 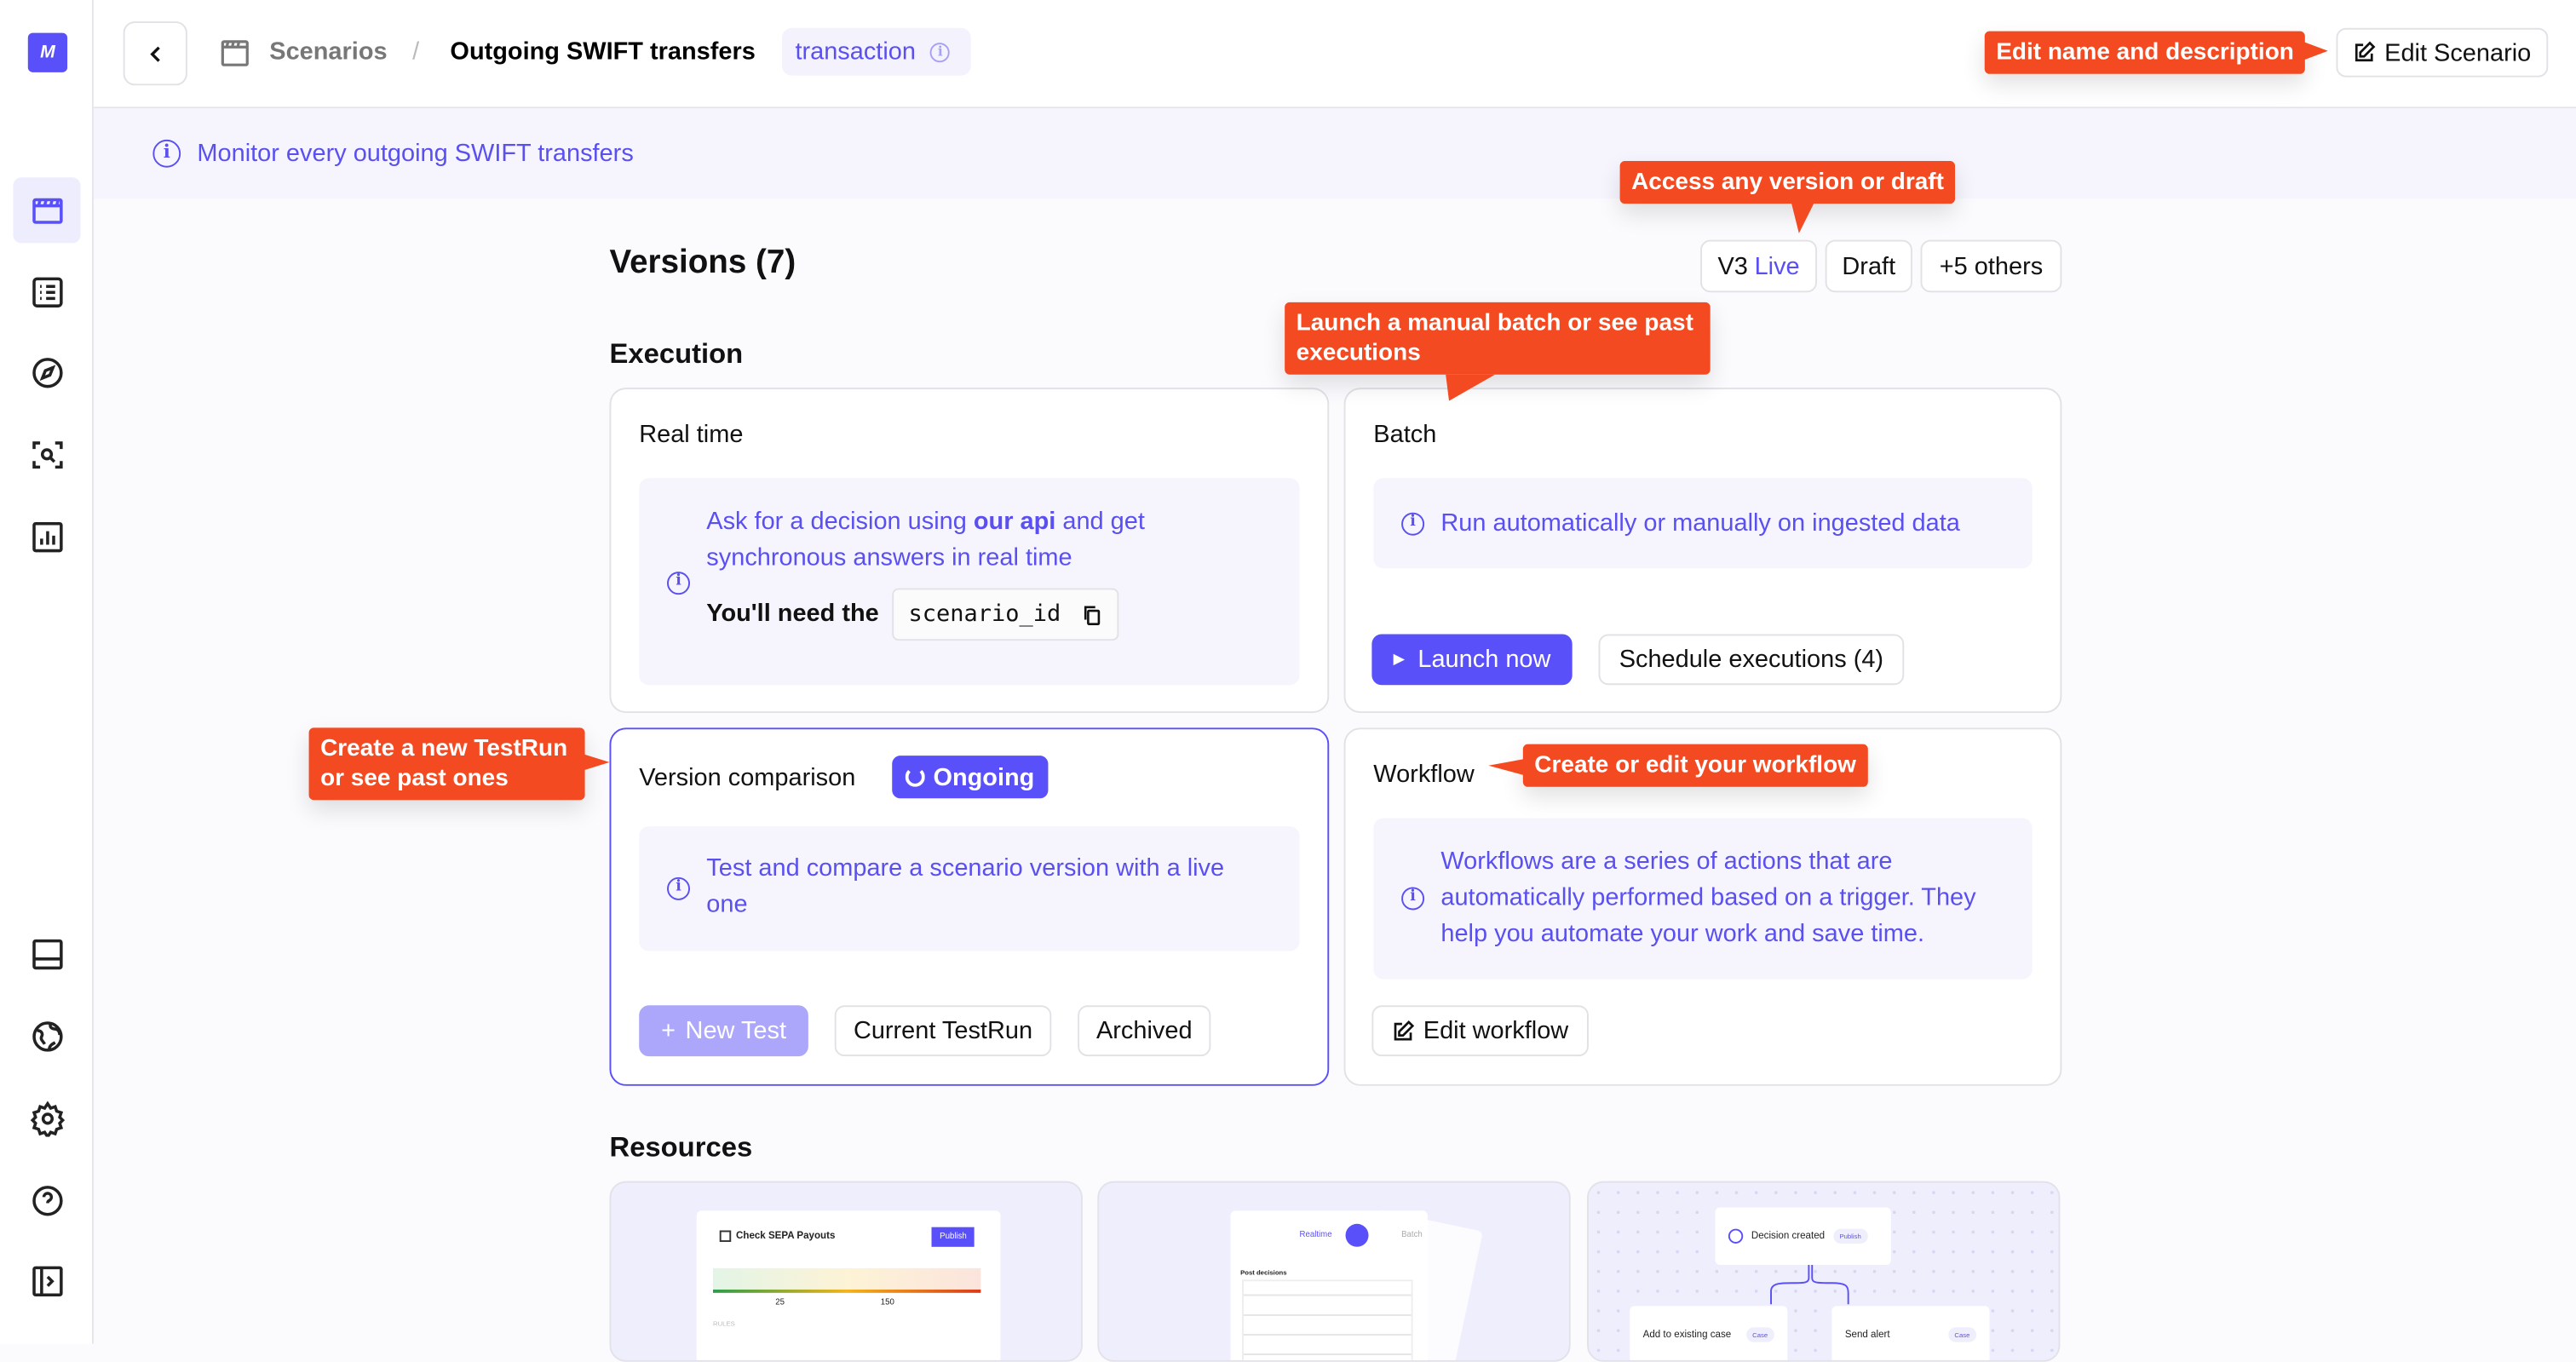 I want to click on globe-icon, so click(x=47, y=1036).